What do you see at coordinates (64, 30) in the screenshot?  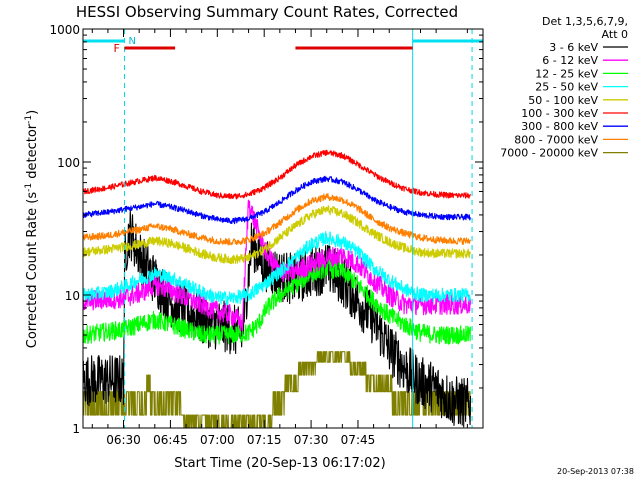 I see `y-tick-label: 1000` at bounding box center [64, 30].